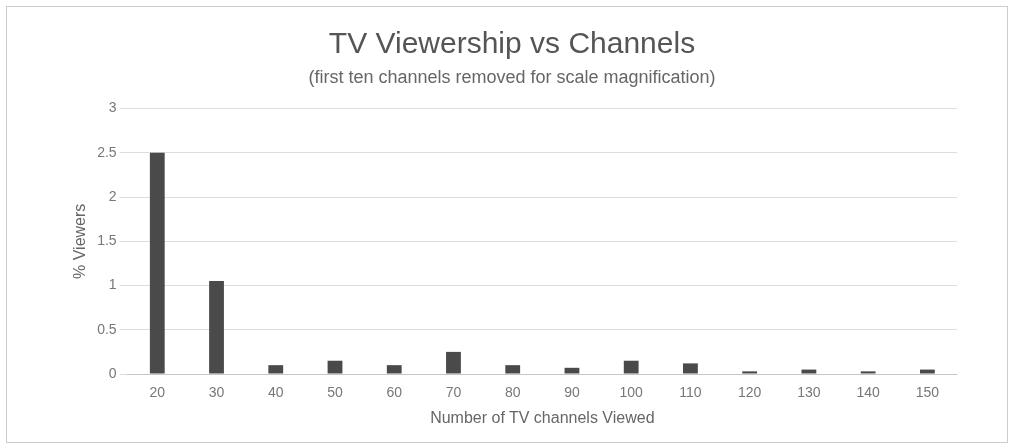  What do you see at coordinates (275, 392) in the screenshot?
I see `x-tick-label: 40` at bounding box center [275, 392].